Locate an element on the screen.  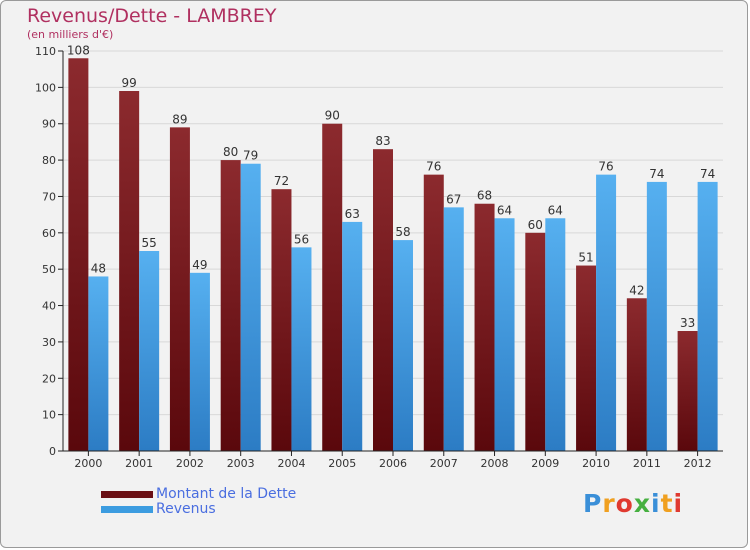
bar-dette-2011 is located at coordinates (636, 374).